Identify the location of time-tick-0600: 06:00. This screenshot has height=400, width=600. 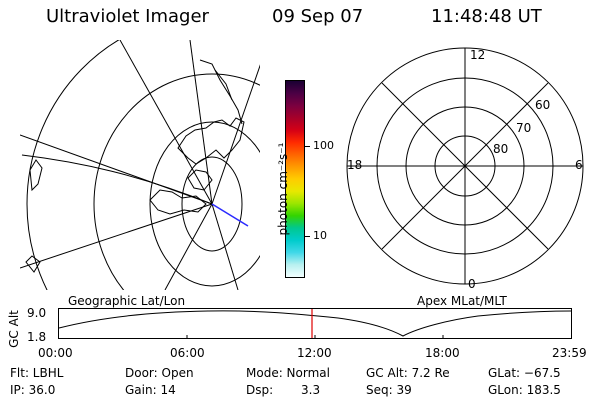
(187, 353).